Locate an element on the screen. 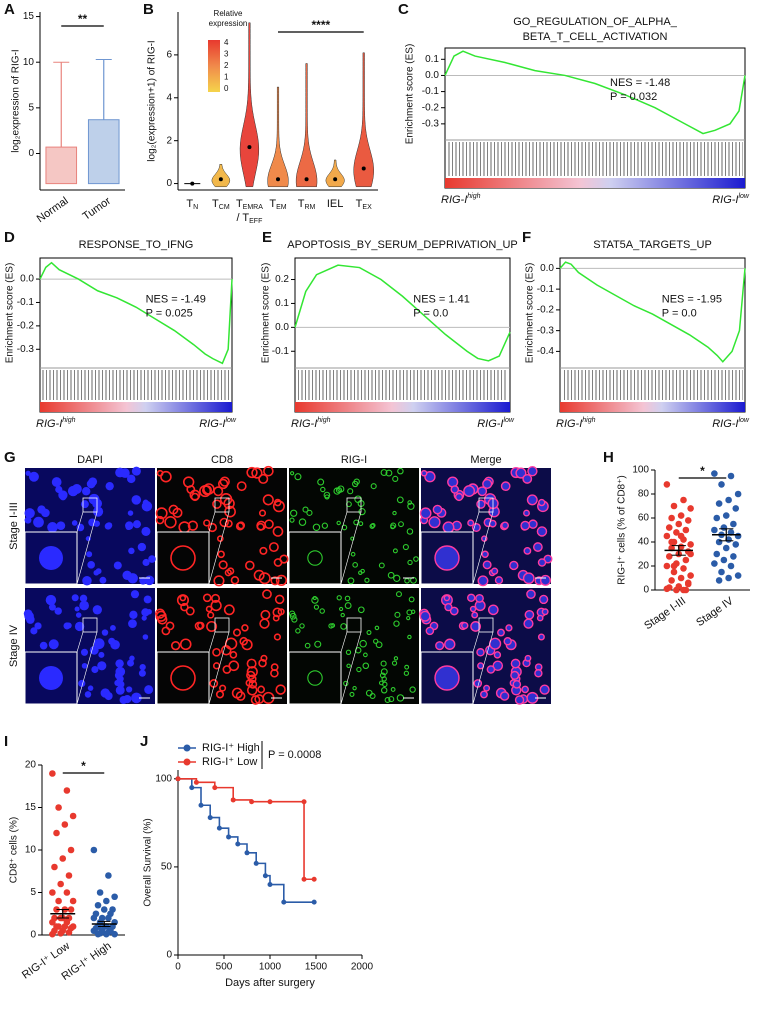  annotation: NES = -1.49 is located at coordinates (176, 300).